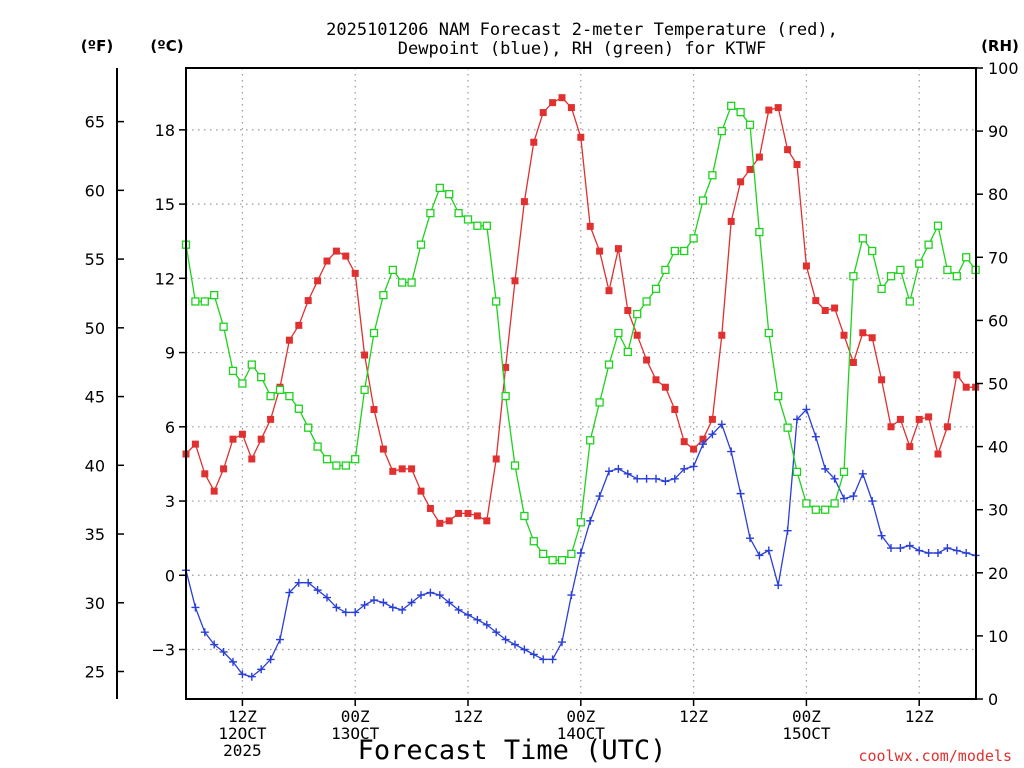 The image size is (1024, 768). Describe the element at coordinates (355, 716) in the screenshot. I see `time-tick-label: 00Z` at that location.